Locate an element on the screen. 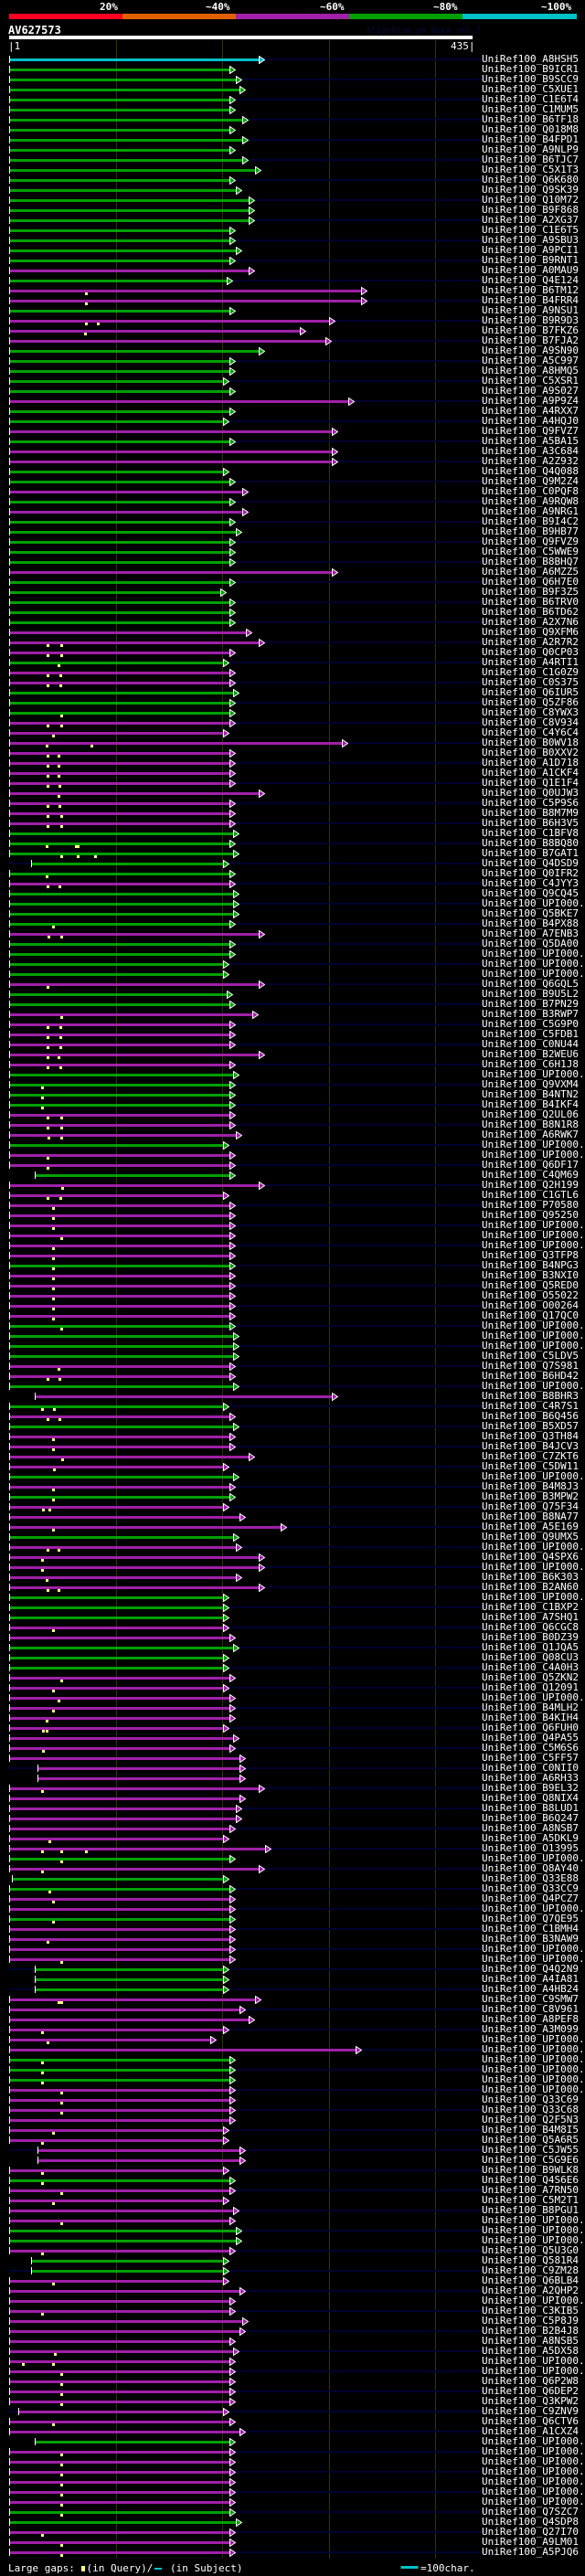  alignment-row: UniRef100_C3KIB5 is located at coordinates (293, 2310).